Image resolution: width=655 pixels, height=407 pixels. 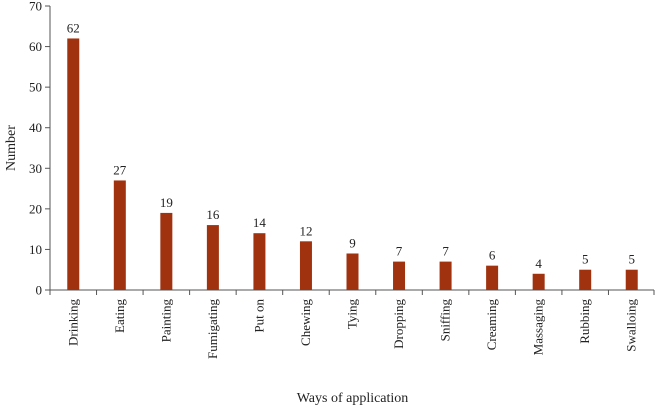 I want to click on x-axis-title: Ways of application, so click(x=353, y=398).